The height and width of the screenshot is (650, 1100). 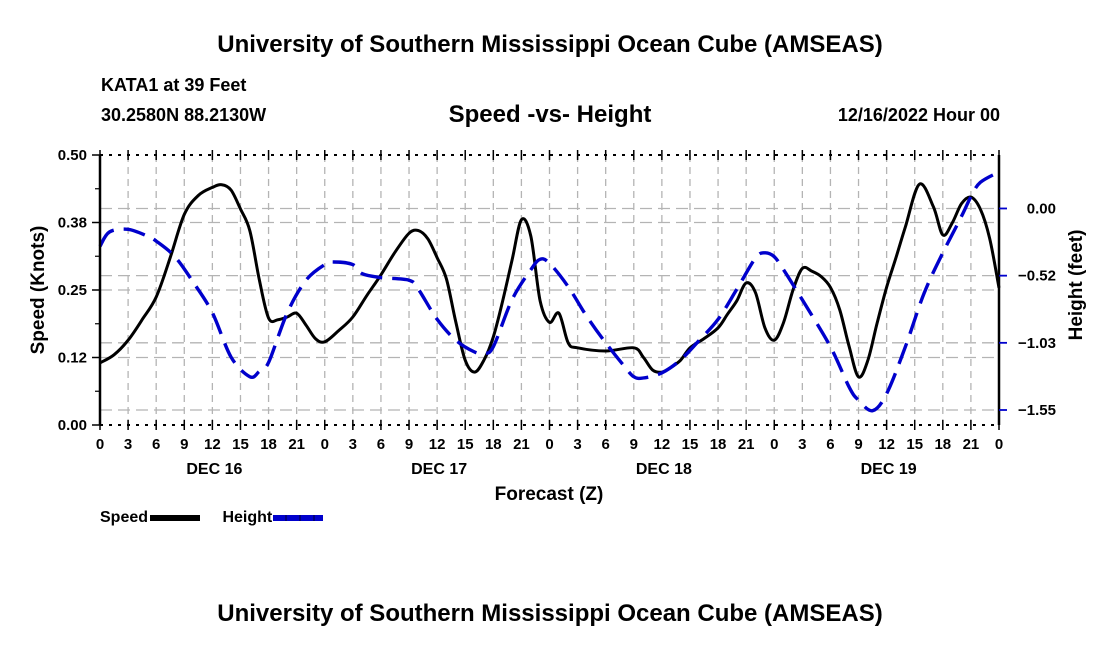 What do you see at coordinates (124, 517) in the screenshot?
I see `legend-label-speed: Speed` at bounding box center [124, 517].